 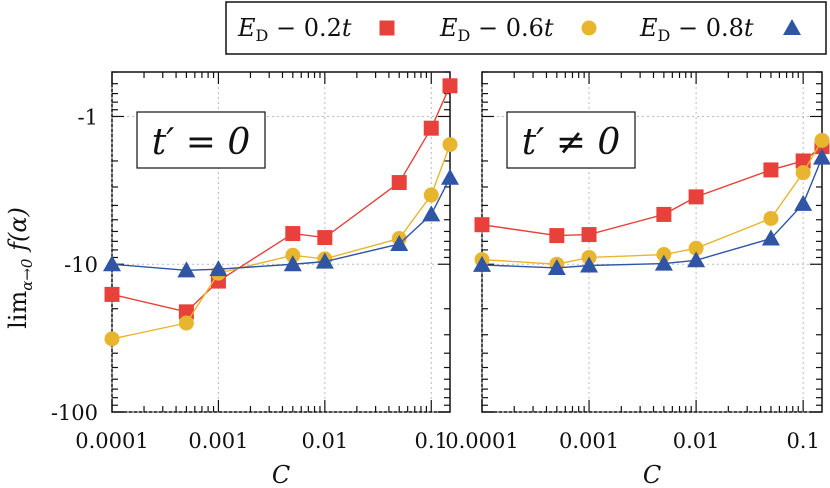 I want to click on y-tick-label: -10, so click(x=81, y=265).